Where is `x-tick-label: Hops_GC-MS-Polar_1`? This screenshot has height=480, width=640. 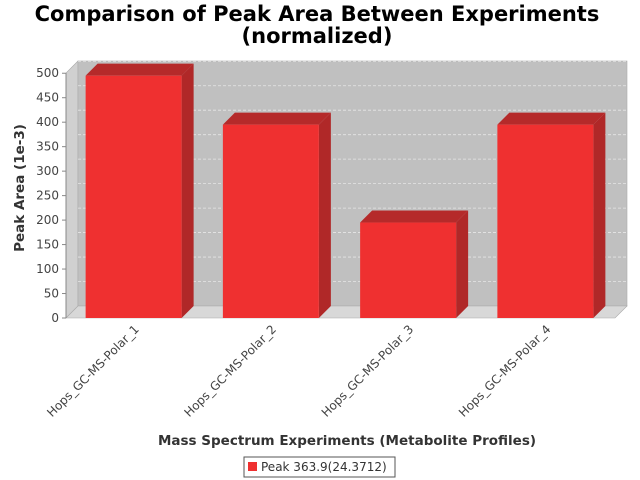 x-tick-label: Hops_GC-MS-Polar_1 is located at coordinates (93, 371).